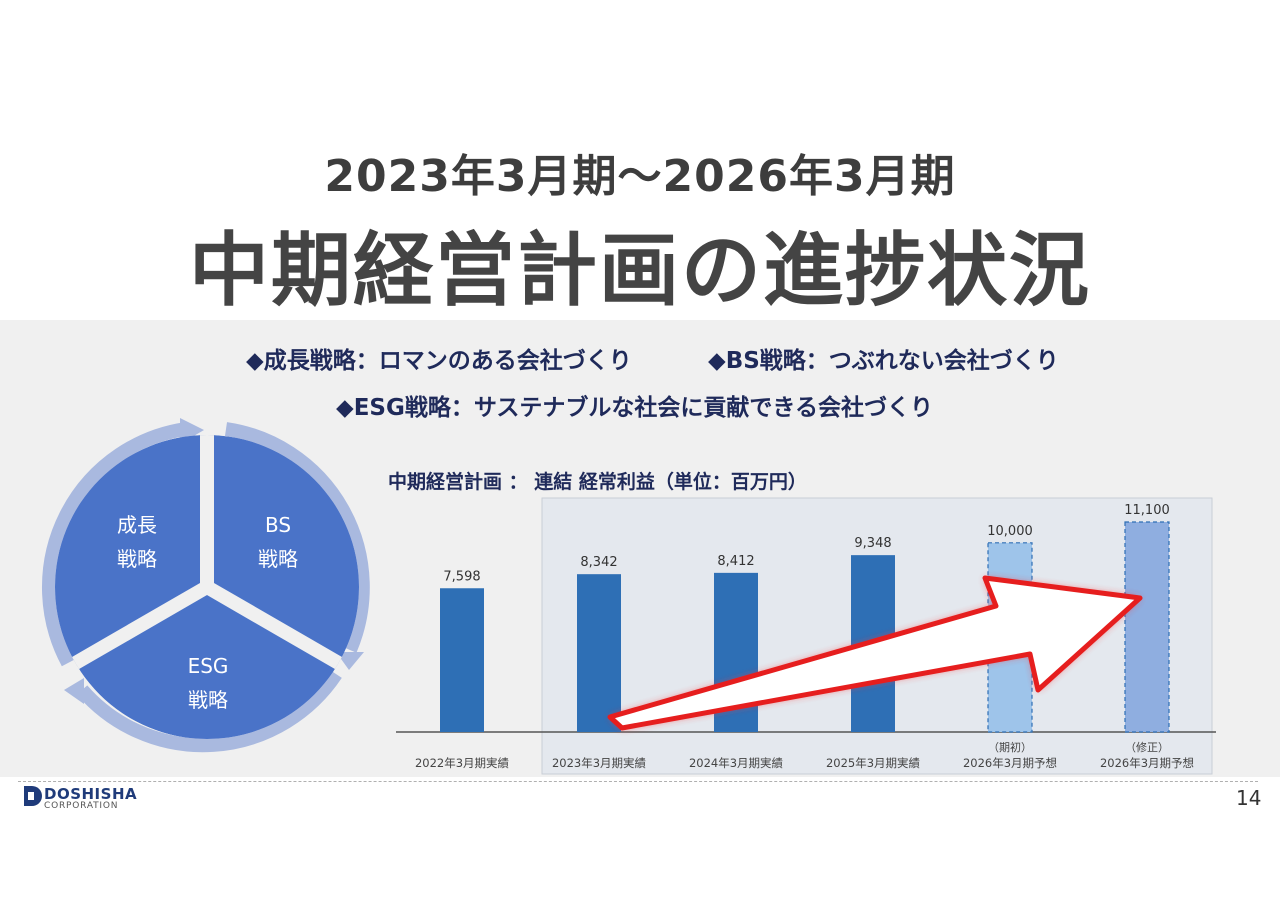  Describe the element at coordinates (638, 781) in the screenshot. I see `footer-divider` at that location.